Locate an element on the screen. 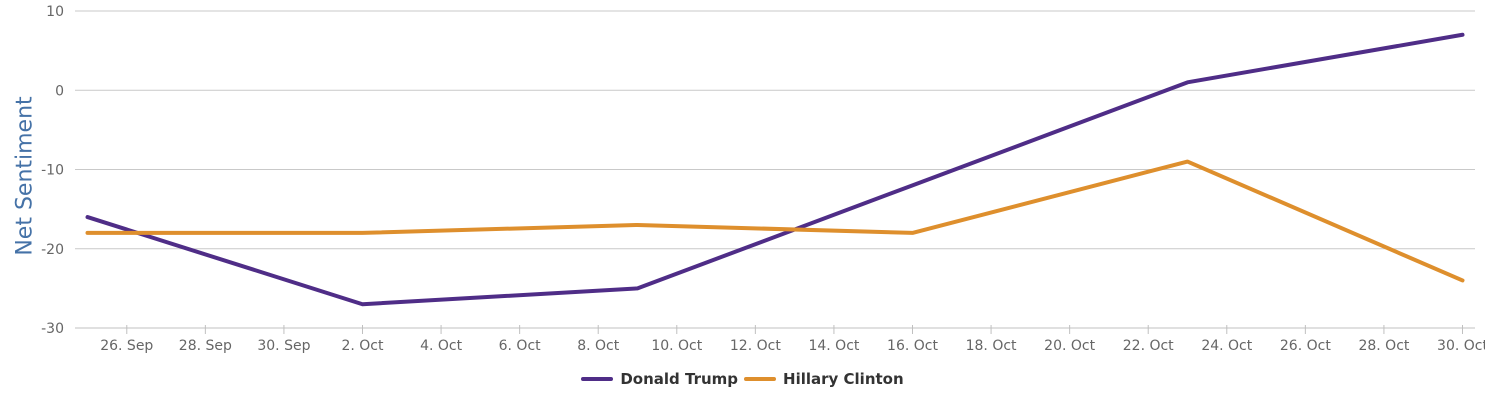  x-tick-label: 26. Oct is located at coordinates (1305, 346).